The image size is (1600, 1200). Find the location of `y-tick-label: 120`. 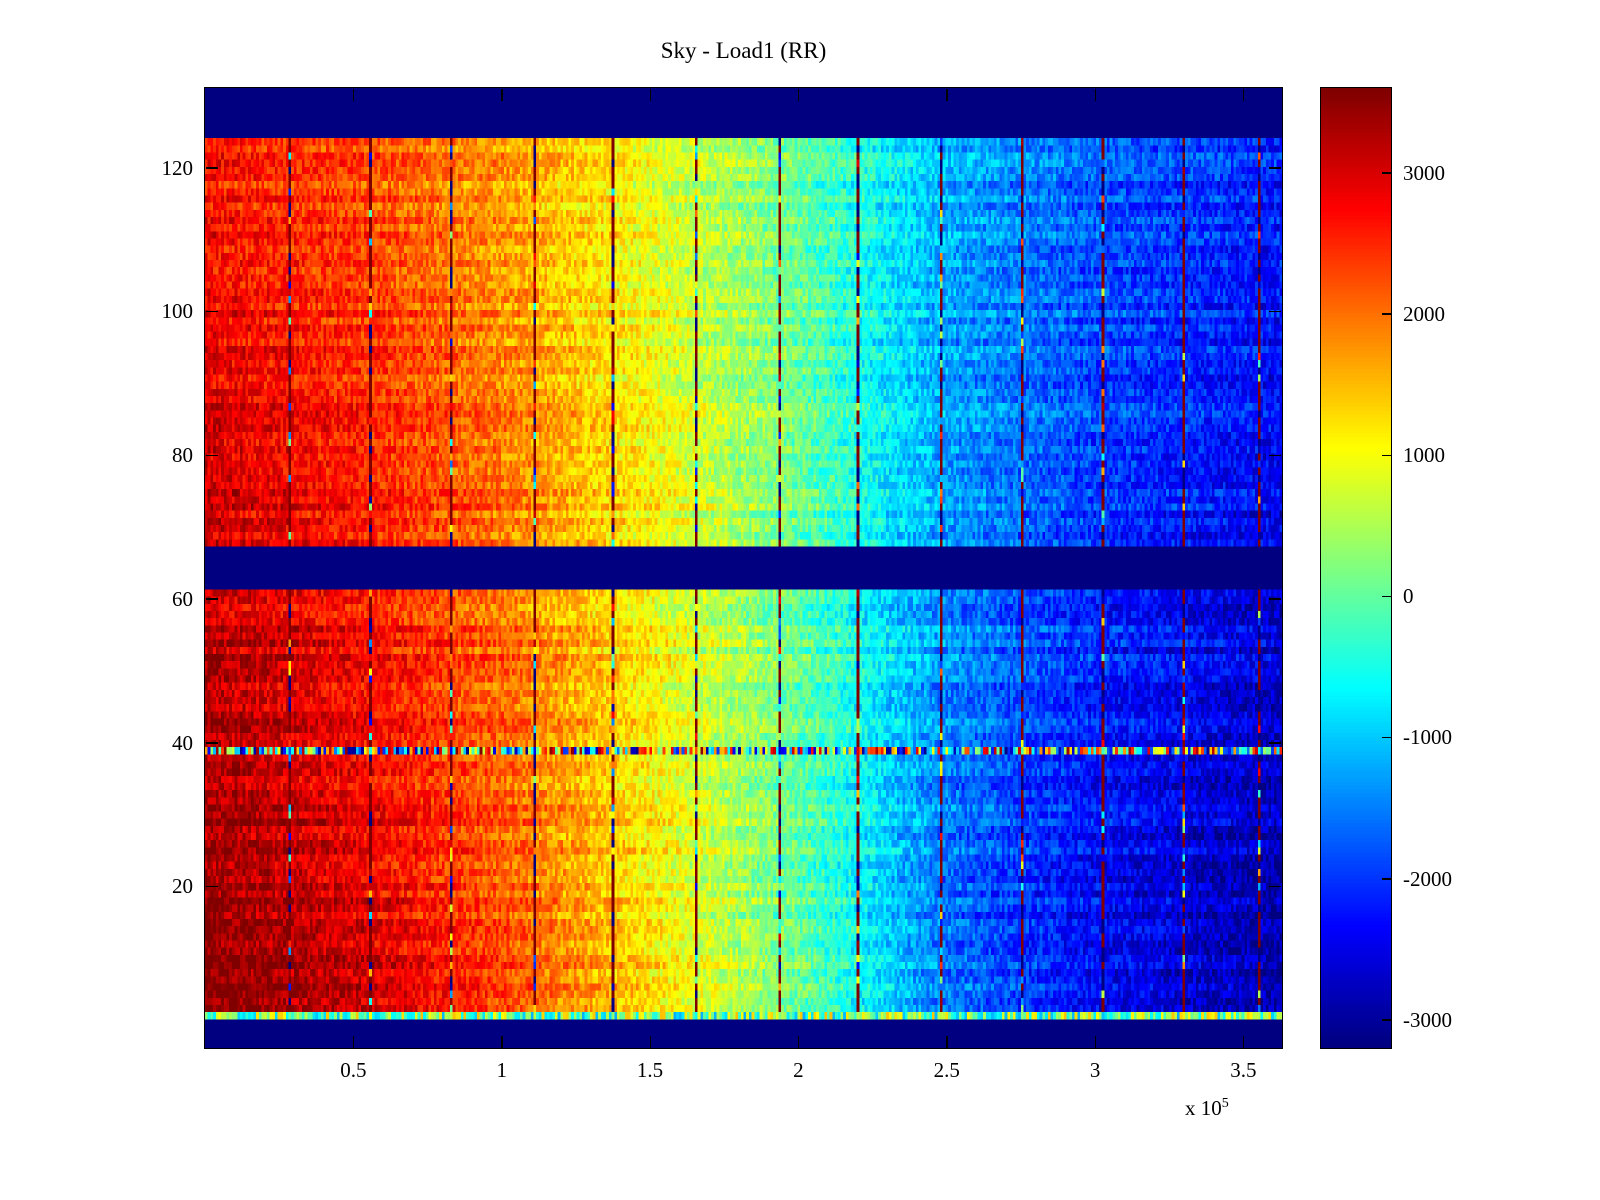

y-tick-label: 120 is located at coordinates (177, 167).